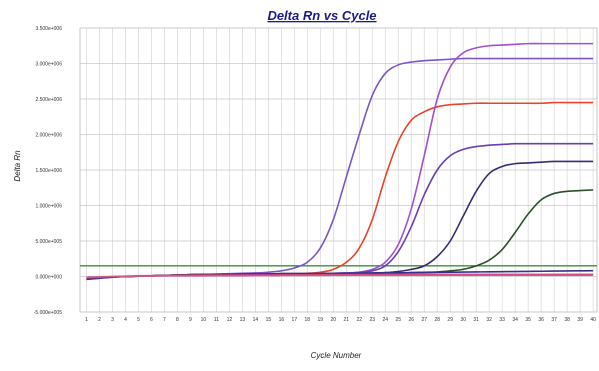  Describe the element at coordinates (138, 320) in the screenshot. I see `x-tick-label: 5` at that location.